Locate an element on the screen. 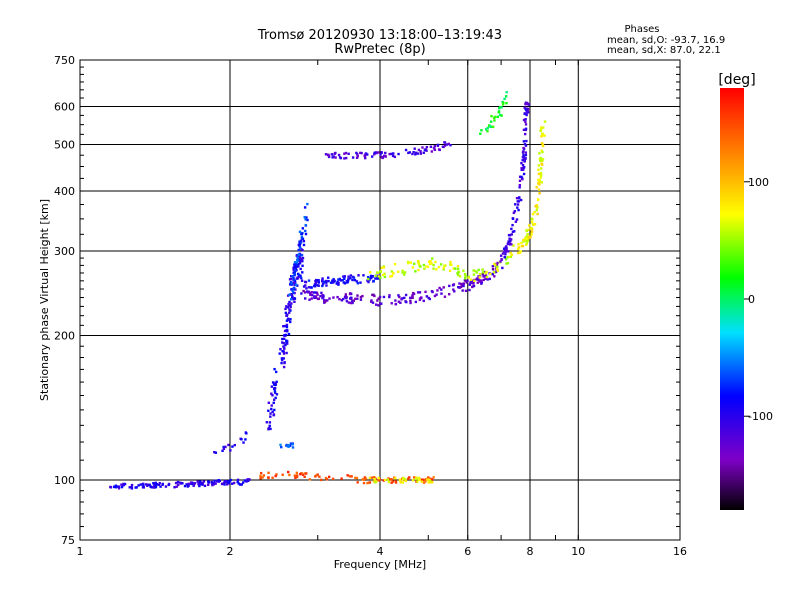 This screenshot has width=800, height=600. y-axis-label: Stationary phase Virtual Height [km] is located at coordinates (44, 300).